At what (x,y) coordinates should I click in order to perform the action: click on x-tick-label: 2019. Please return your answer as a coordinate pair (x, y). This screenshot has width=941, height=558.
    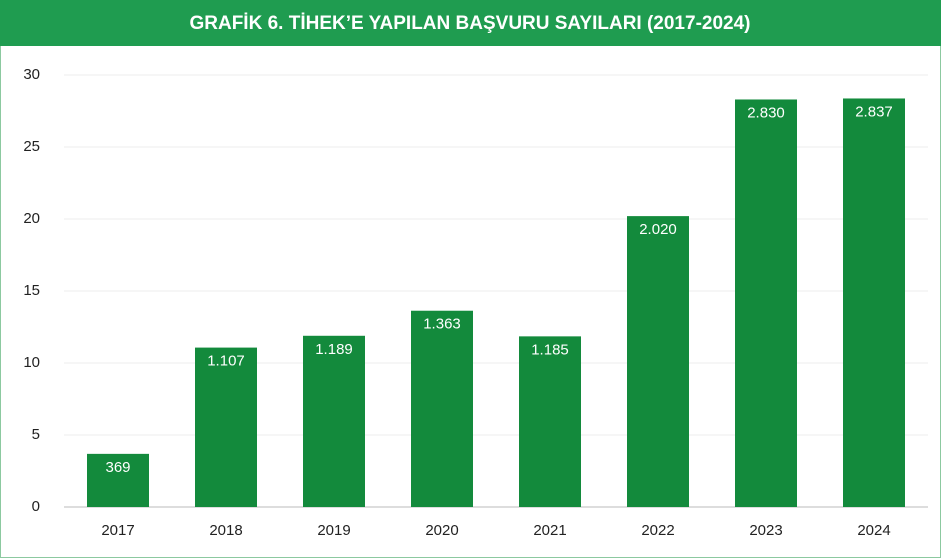
    Looking at the image, I should click on (333, 530).